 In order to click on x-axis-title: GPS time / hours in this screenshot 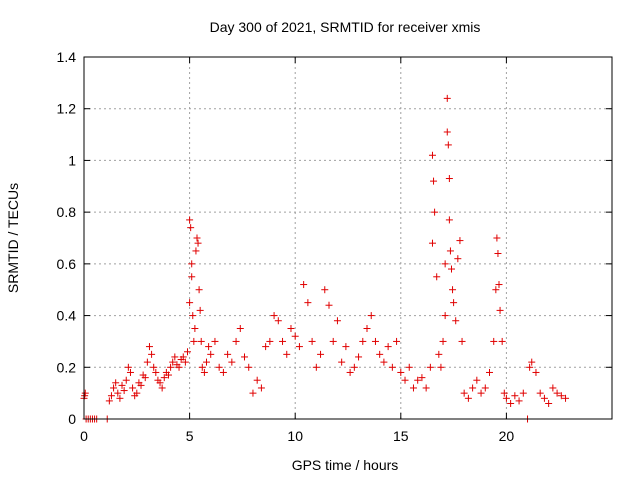, I will do `click(345, 465)`.